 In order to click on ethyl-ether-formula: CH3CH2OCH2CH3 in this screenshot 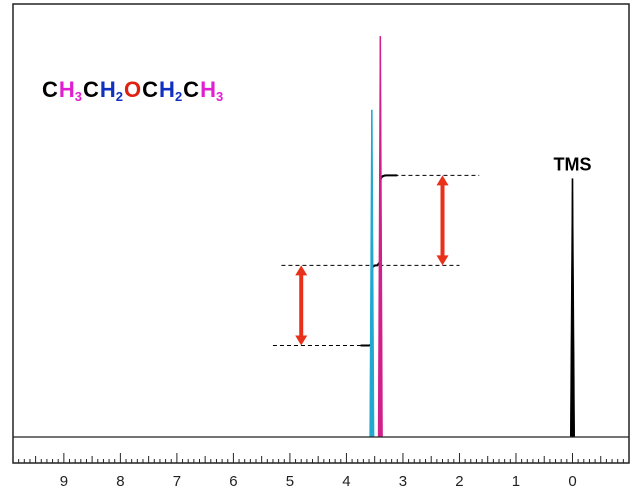, I will do `click(132, 90)`.